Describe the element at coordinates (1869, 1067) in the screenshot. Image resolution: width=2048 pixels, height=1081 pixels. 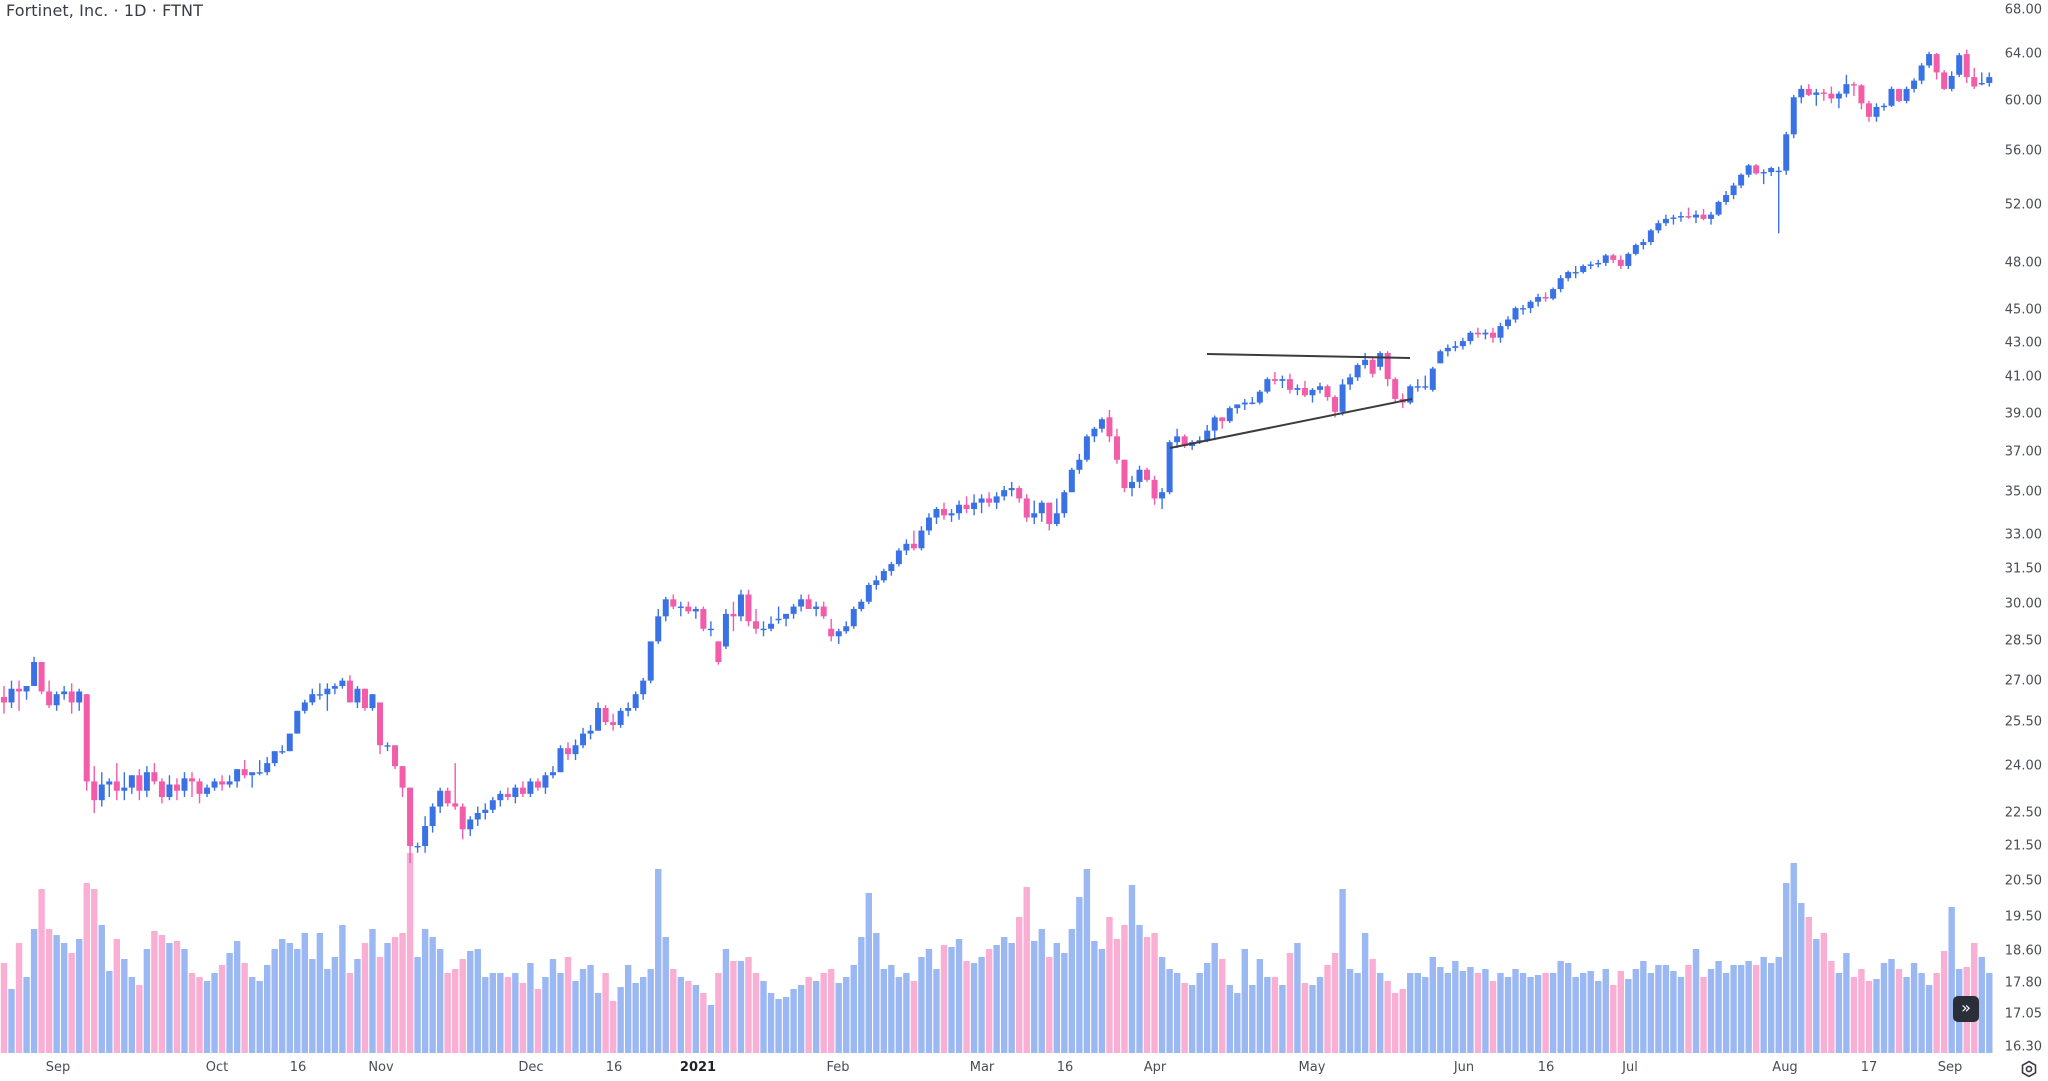
I see `time-tick-label: 17` at that location.